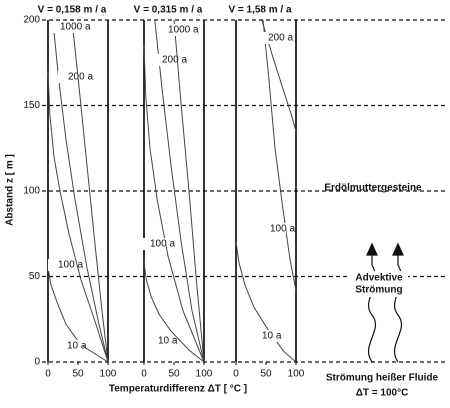 The image size is (450, 408). Describe the element at coordinates (31, 191) in the screenshot. I see `y-tick-label: 100` at that location.